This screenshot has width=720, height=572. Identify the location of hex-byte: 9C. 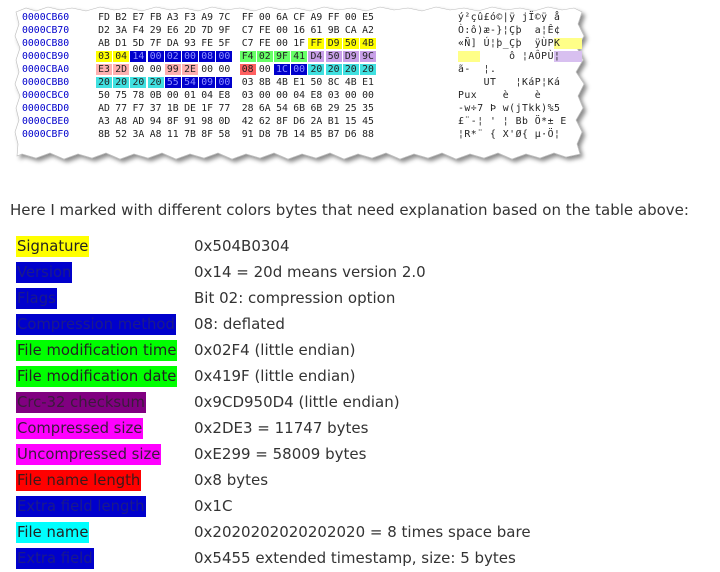
(368, 56).